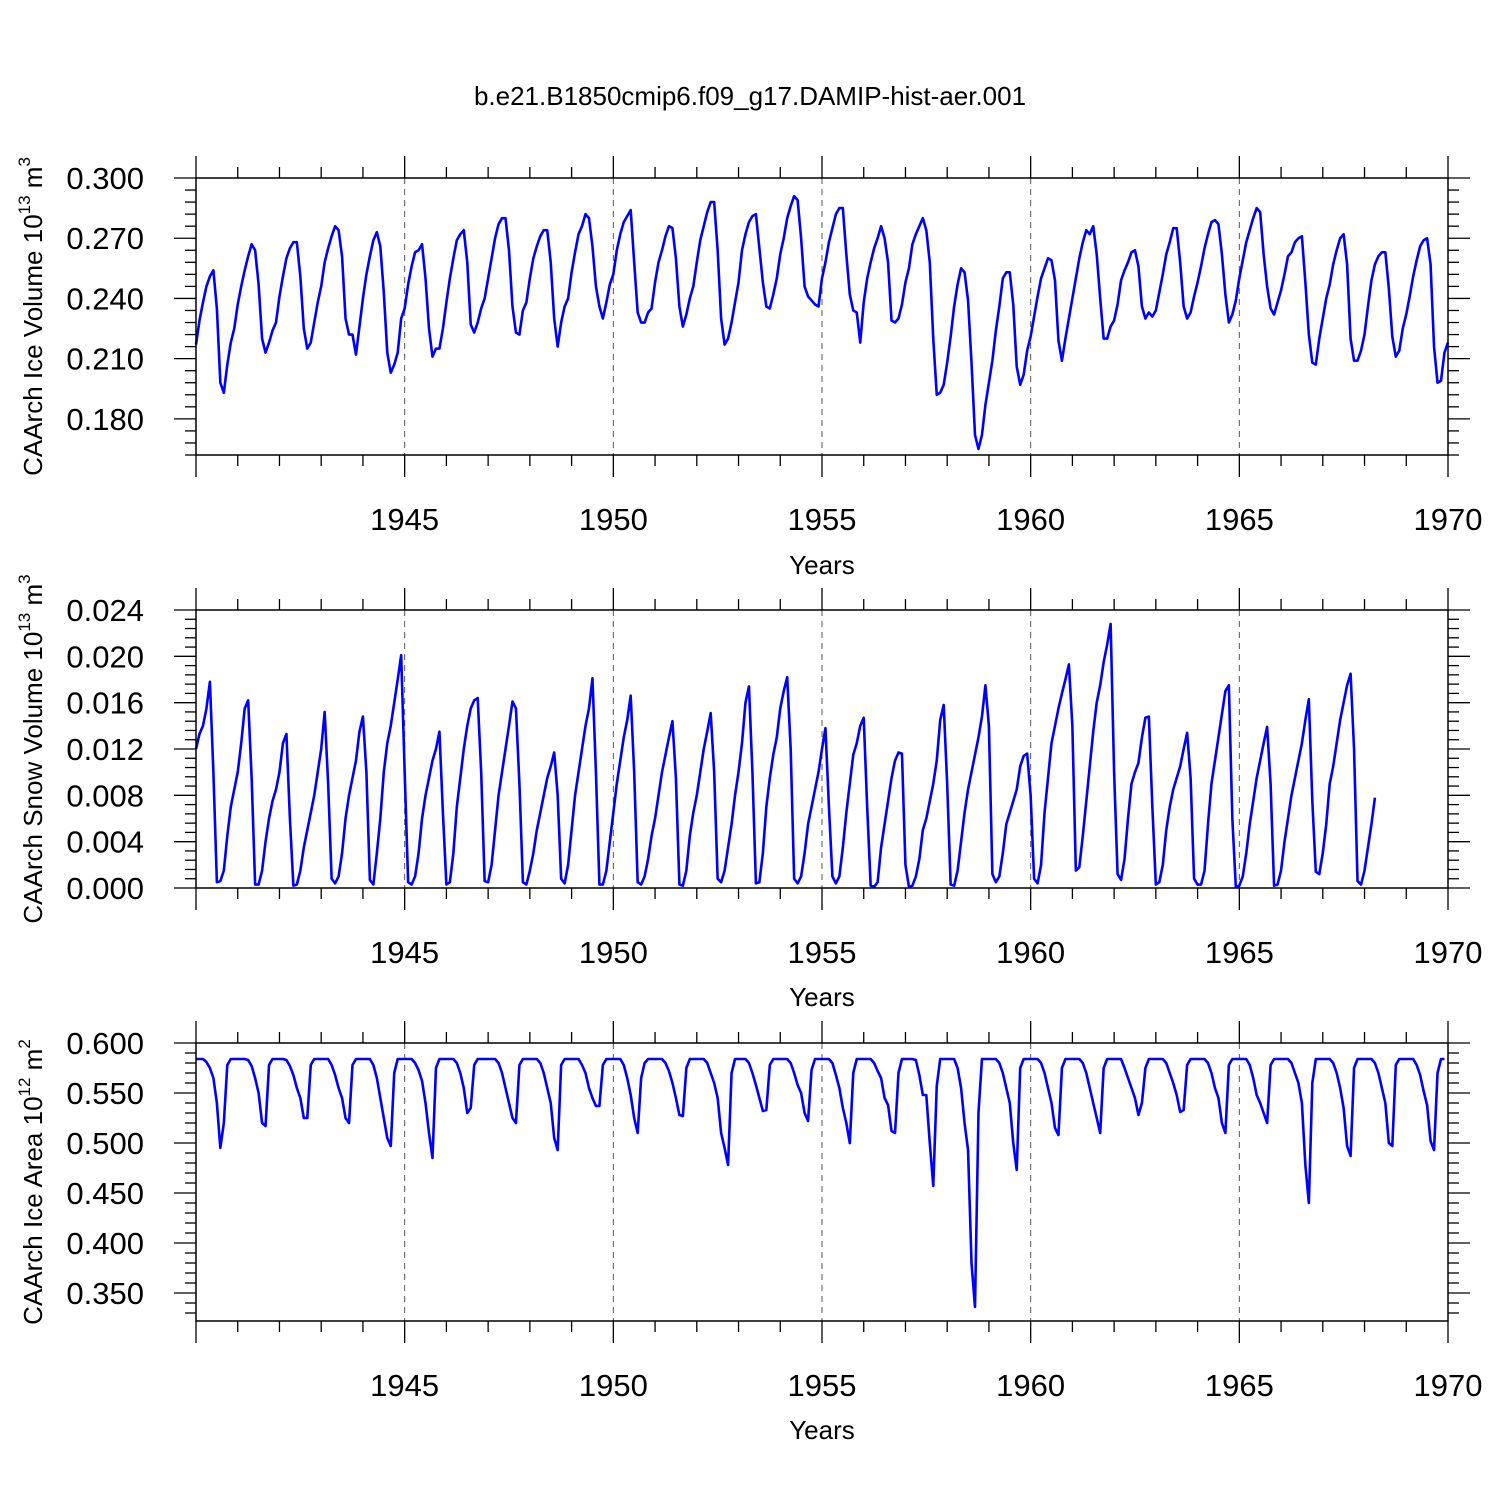 The height and width of the screenshot is (1500, 1500). I want to click on y-tick-label: 0.004, so click(105, 842).